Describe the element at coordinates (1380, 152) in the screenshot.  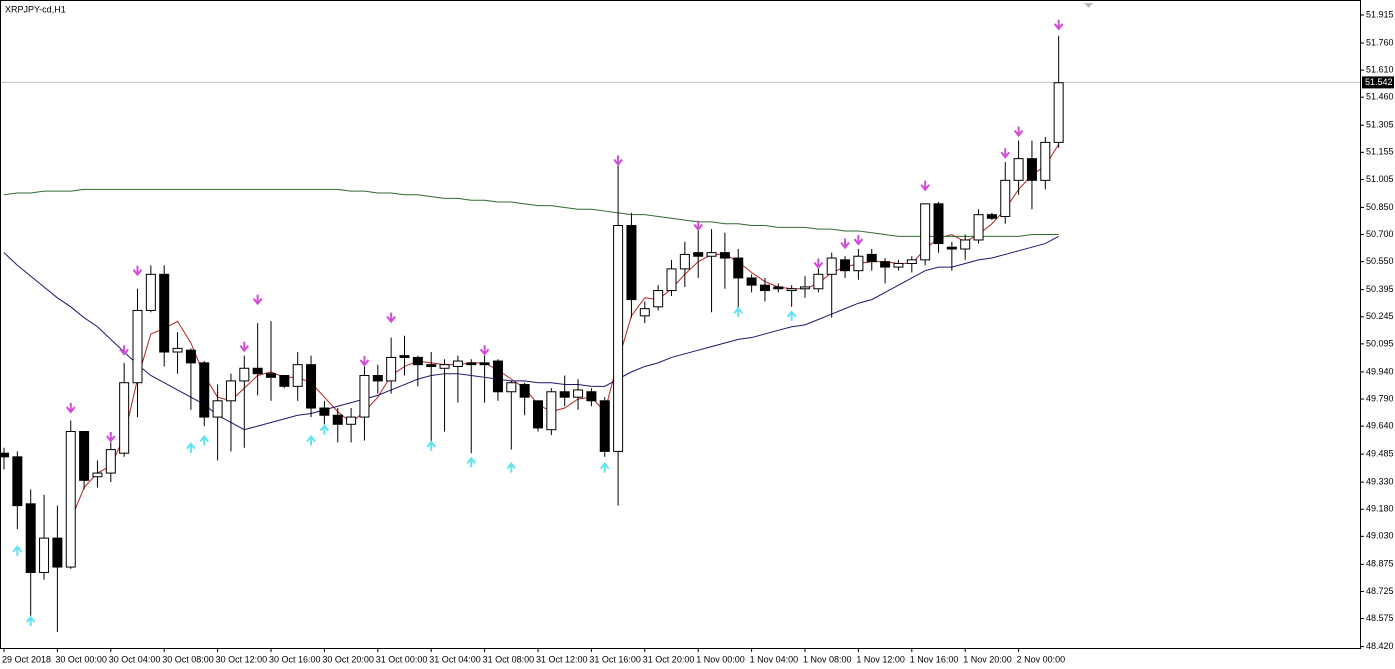
I see `y-tick-label: 51.155` at that location.